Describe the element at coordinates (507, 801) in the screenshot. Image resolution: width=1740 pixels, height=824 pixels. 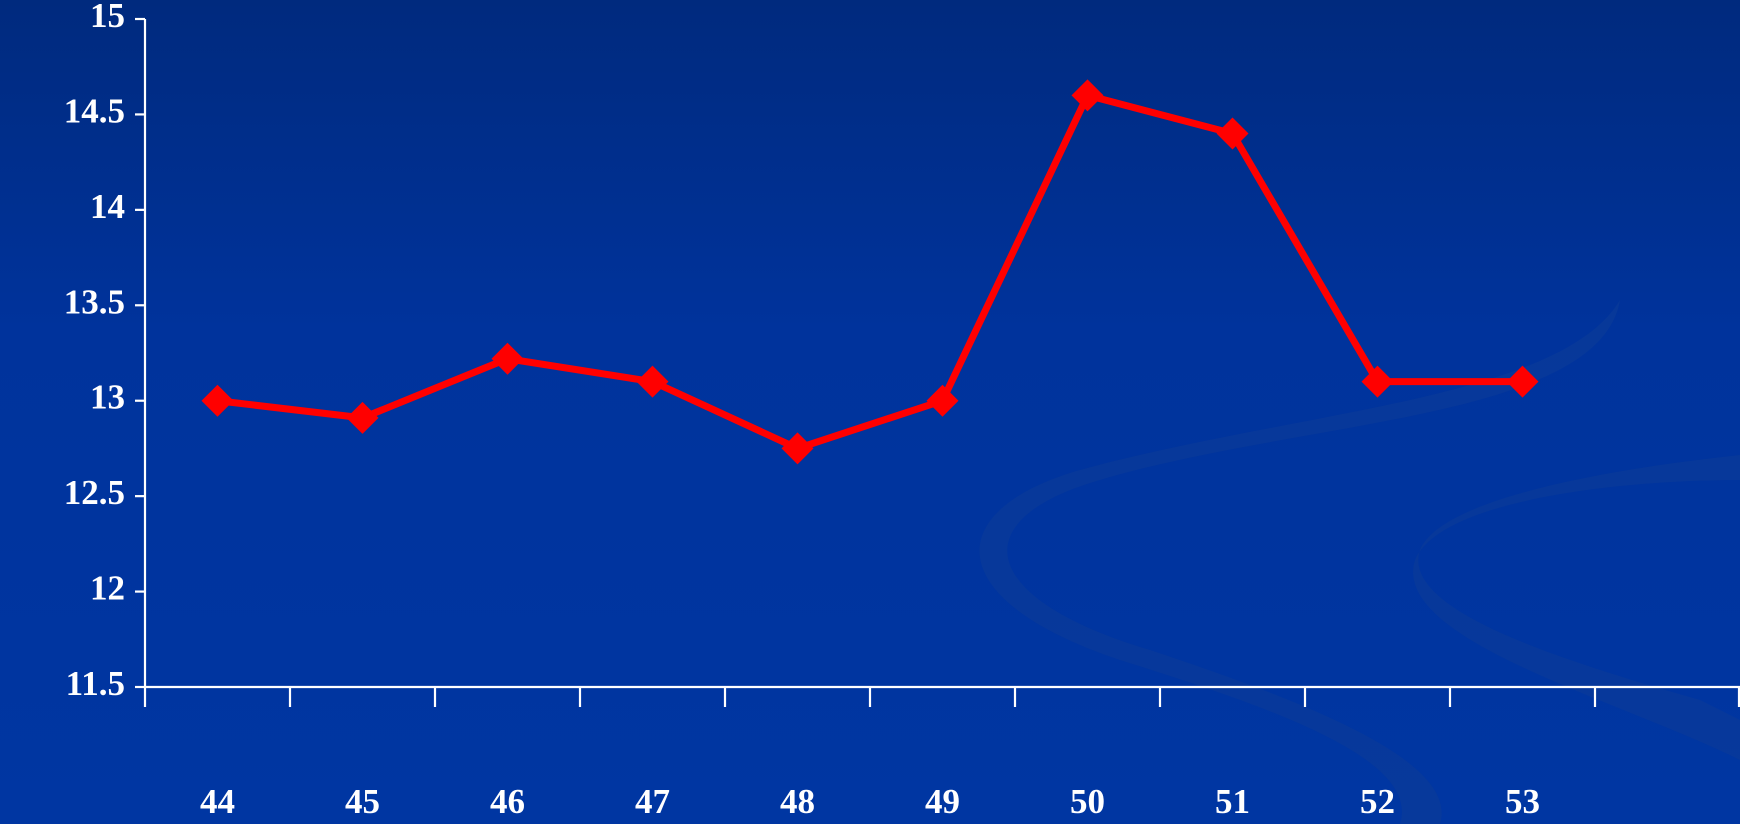
I see `x-tick-label: 46` at that location.